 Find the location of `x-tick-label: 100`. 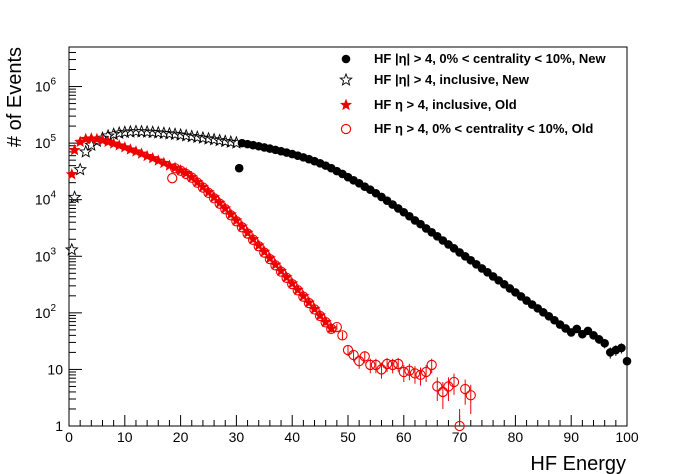

x-tick-label: 100 is located at coordinates (627, 437).